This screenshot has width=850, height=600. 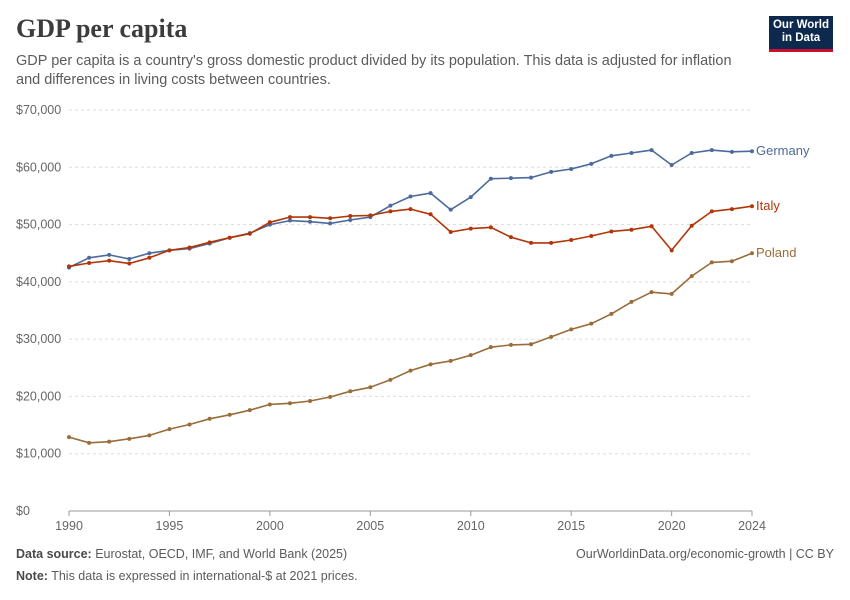 What do you see at coordinates (38, 396) in the screenshot?
I see `y-tick-label: $20,000` at bounding box center [38, 396].